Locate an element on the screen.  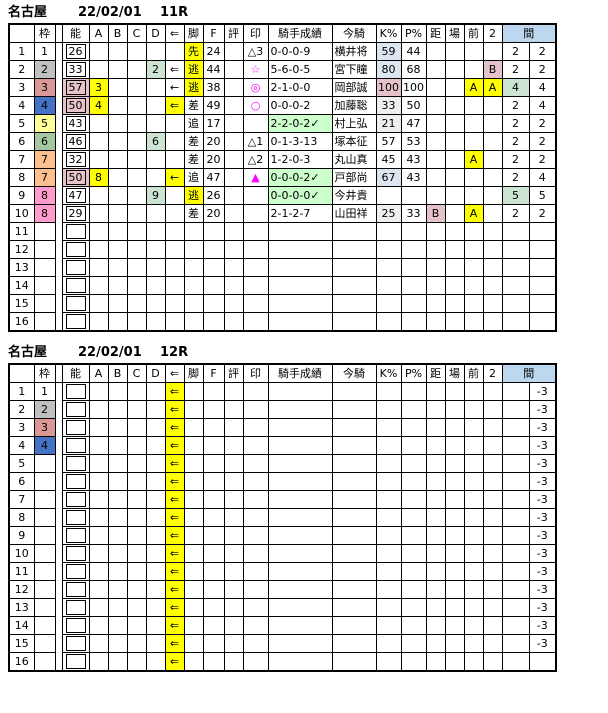
col-header-jockey: 今騎 is located at coordinates (354, 373).